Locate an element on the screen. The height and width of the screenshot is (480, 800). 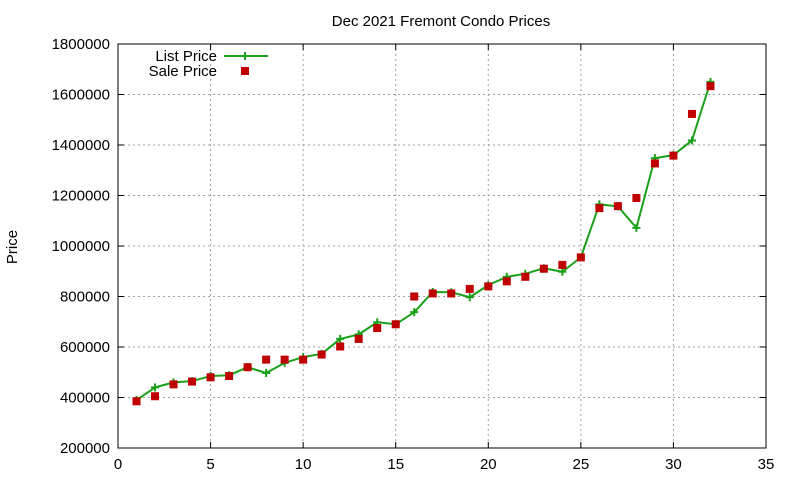
legend-label-sale-price: Sale Price is located at coordinates (183, 71).